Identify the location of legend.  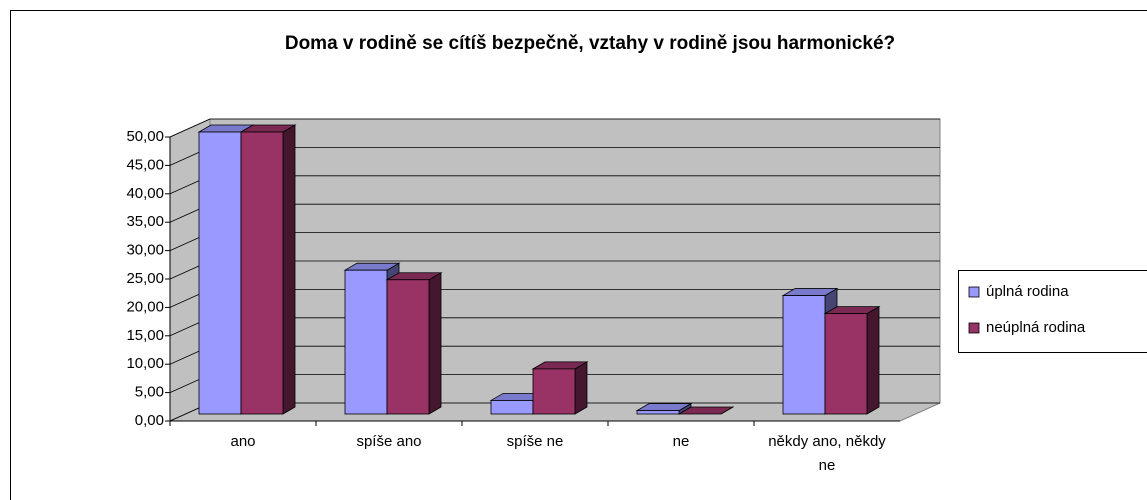
(1052, 311).